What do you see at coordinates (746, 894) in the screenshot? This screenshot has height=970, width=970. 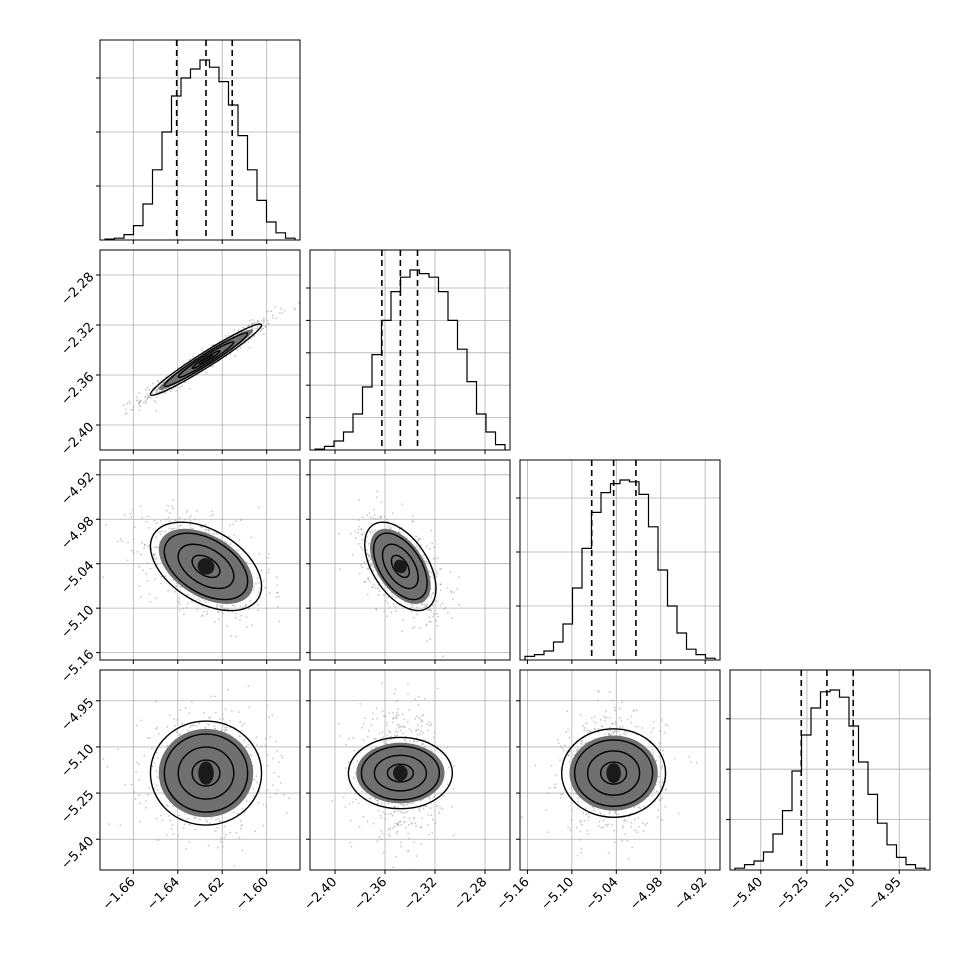 I see `x-tick-label: −5.40` at bounding box center [746, 894].